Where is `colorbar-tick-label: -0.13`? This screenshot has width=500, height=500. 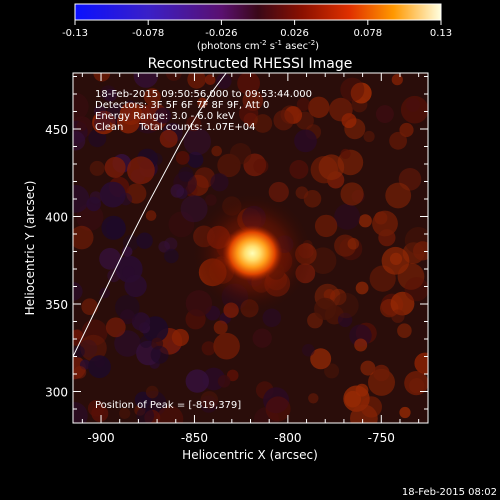 colorbar-tick-label: -0.13 is located at coordinates (75, 33).